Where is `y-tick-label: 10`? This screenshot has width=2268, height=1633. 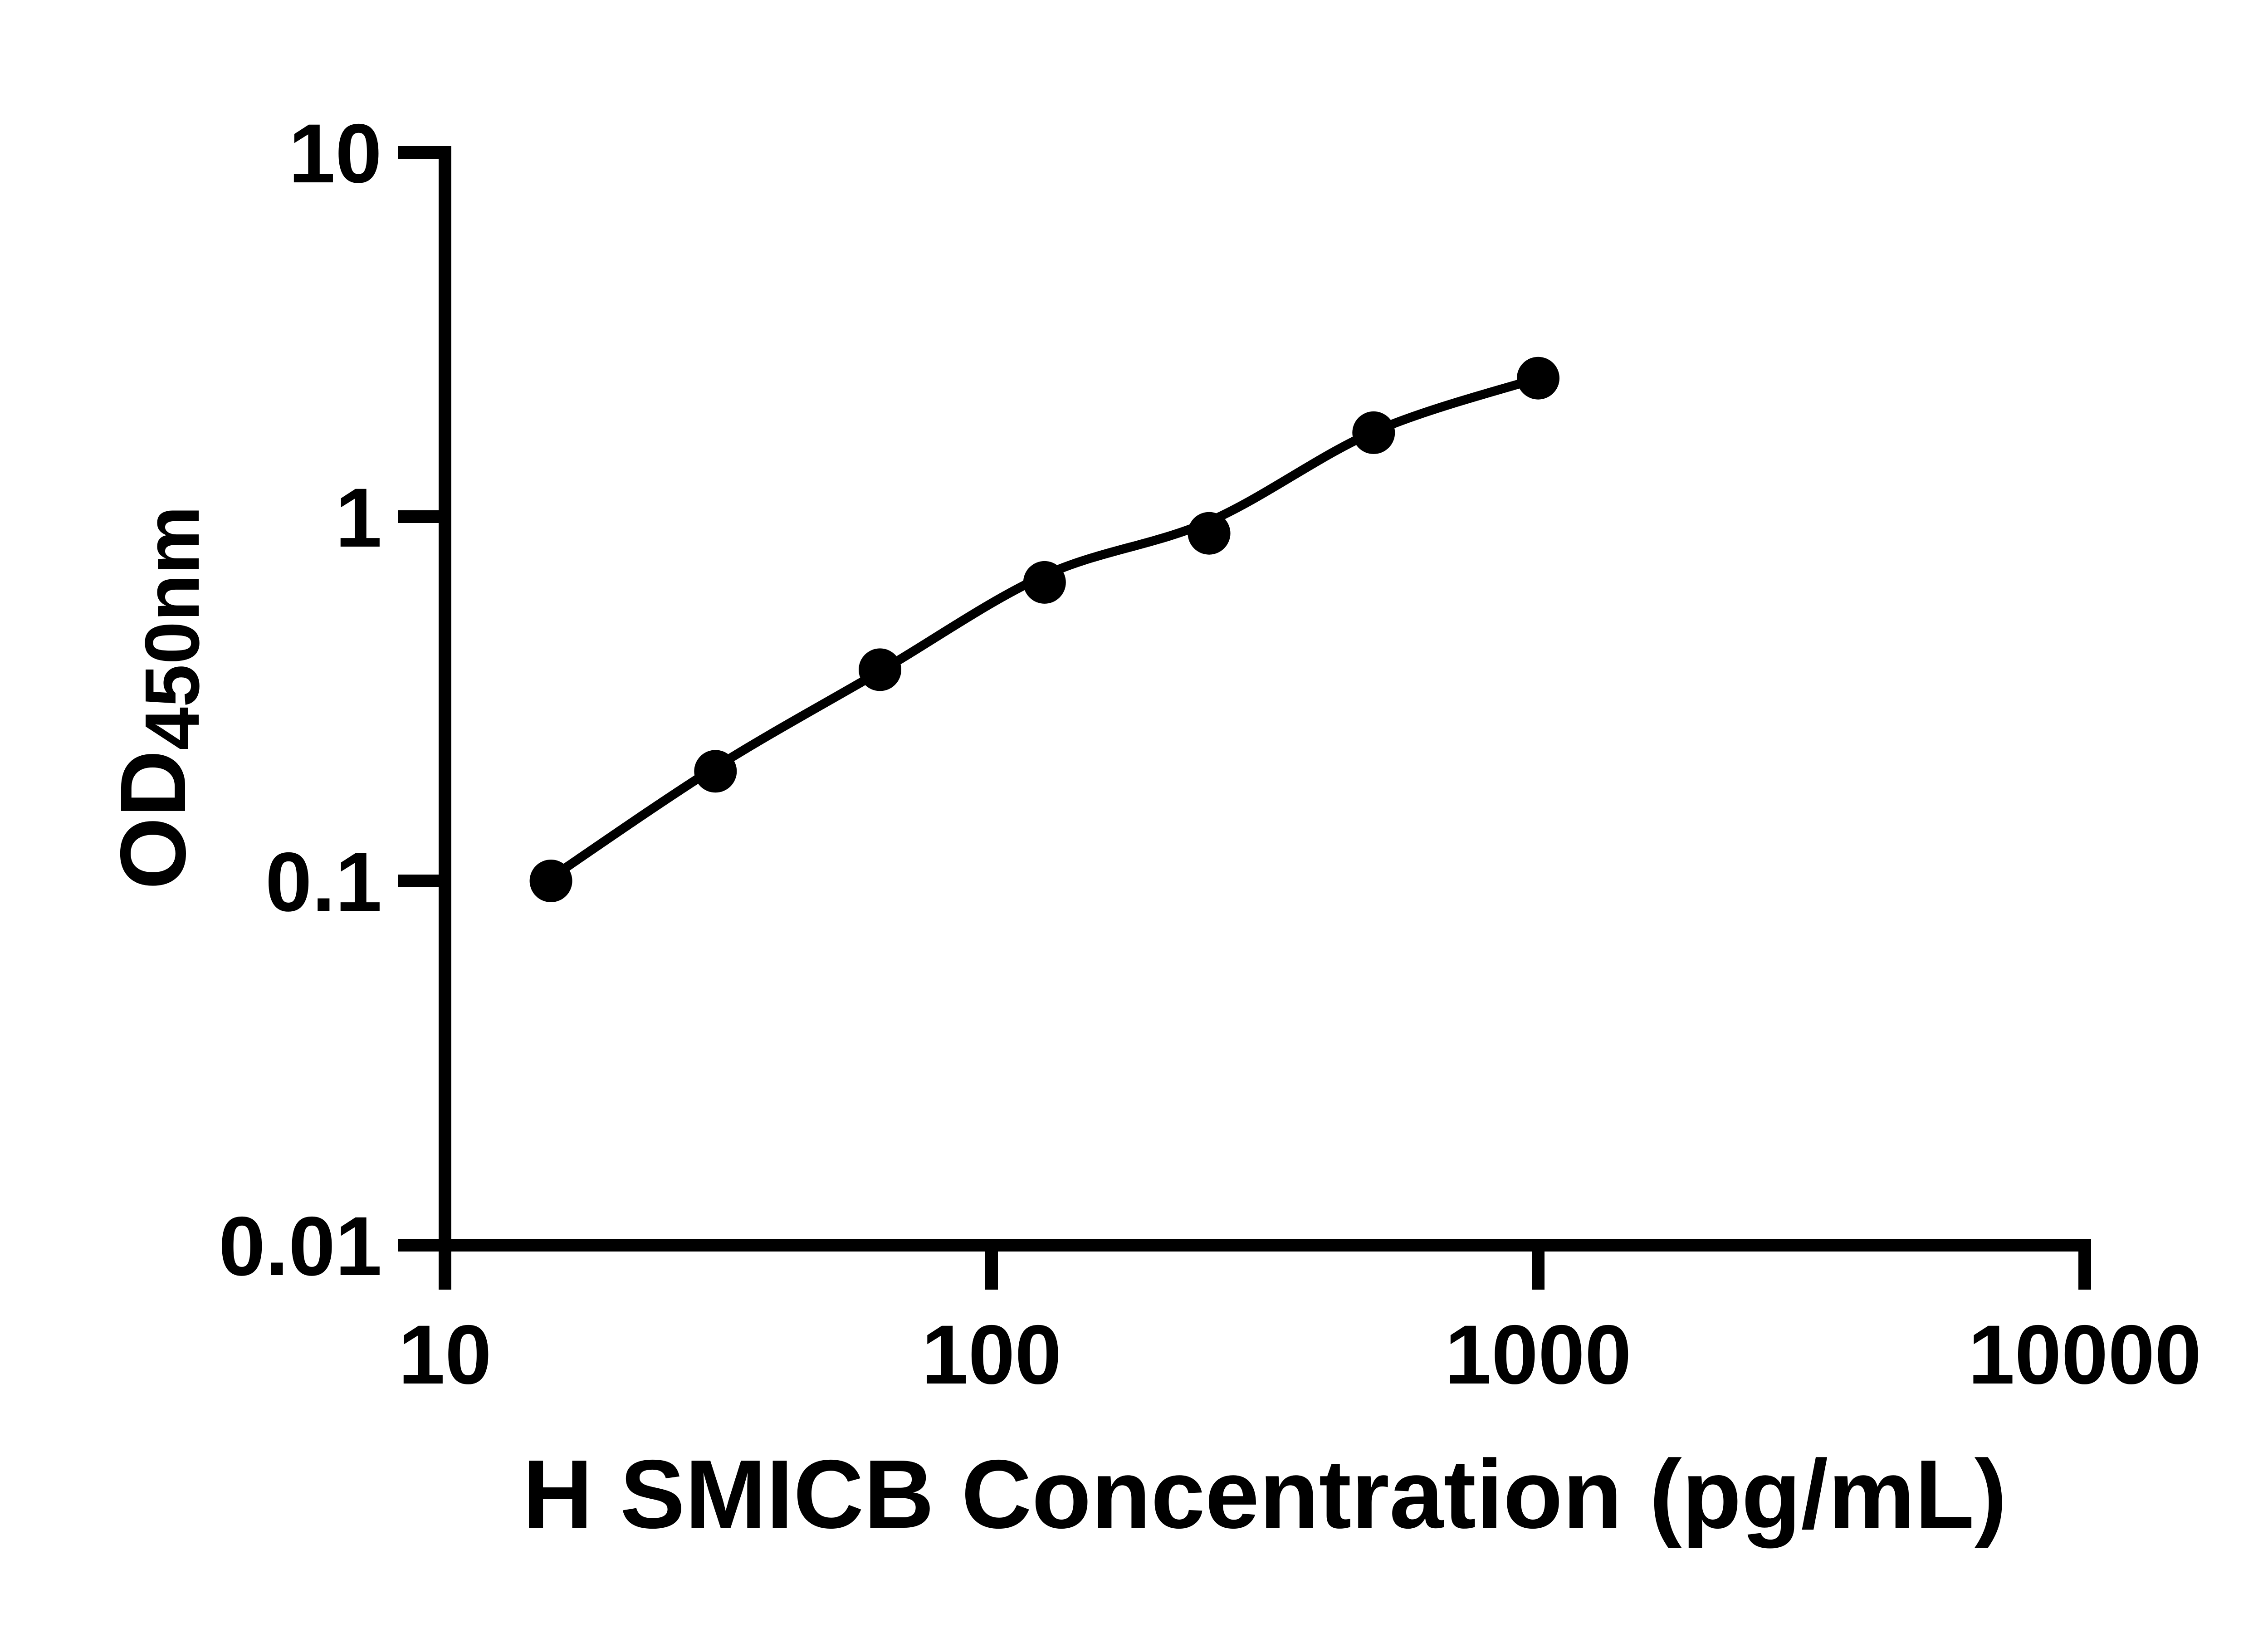 y-tick-label: 10 is located at coordinates (335, 153).